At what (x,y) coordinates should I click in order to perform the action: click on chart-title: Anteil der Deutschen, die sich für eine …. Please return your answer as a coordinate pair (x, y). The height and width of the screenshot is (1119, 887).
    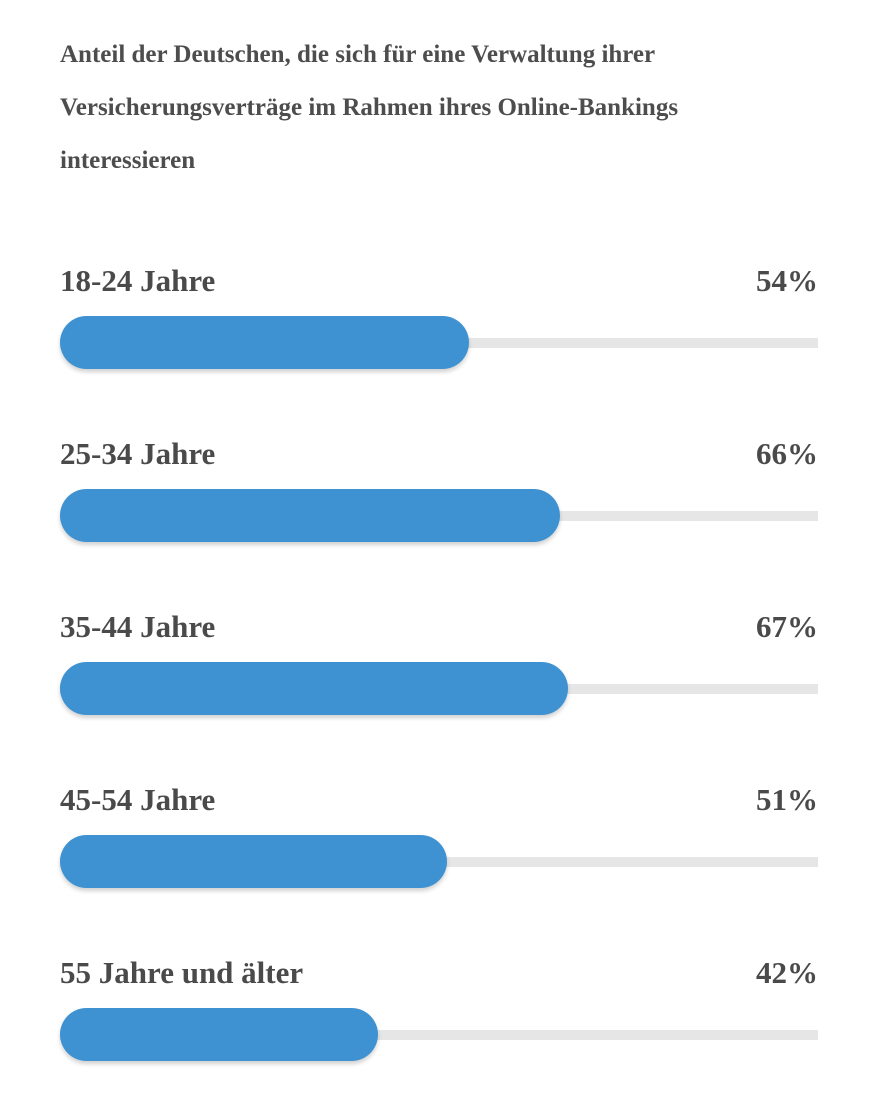
    Looking at the image, I should click on (369, 107).